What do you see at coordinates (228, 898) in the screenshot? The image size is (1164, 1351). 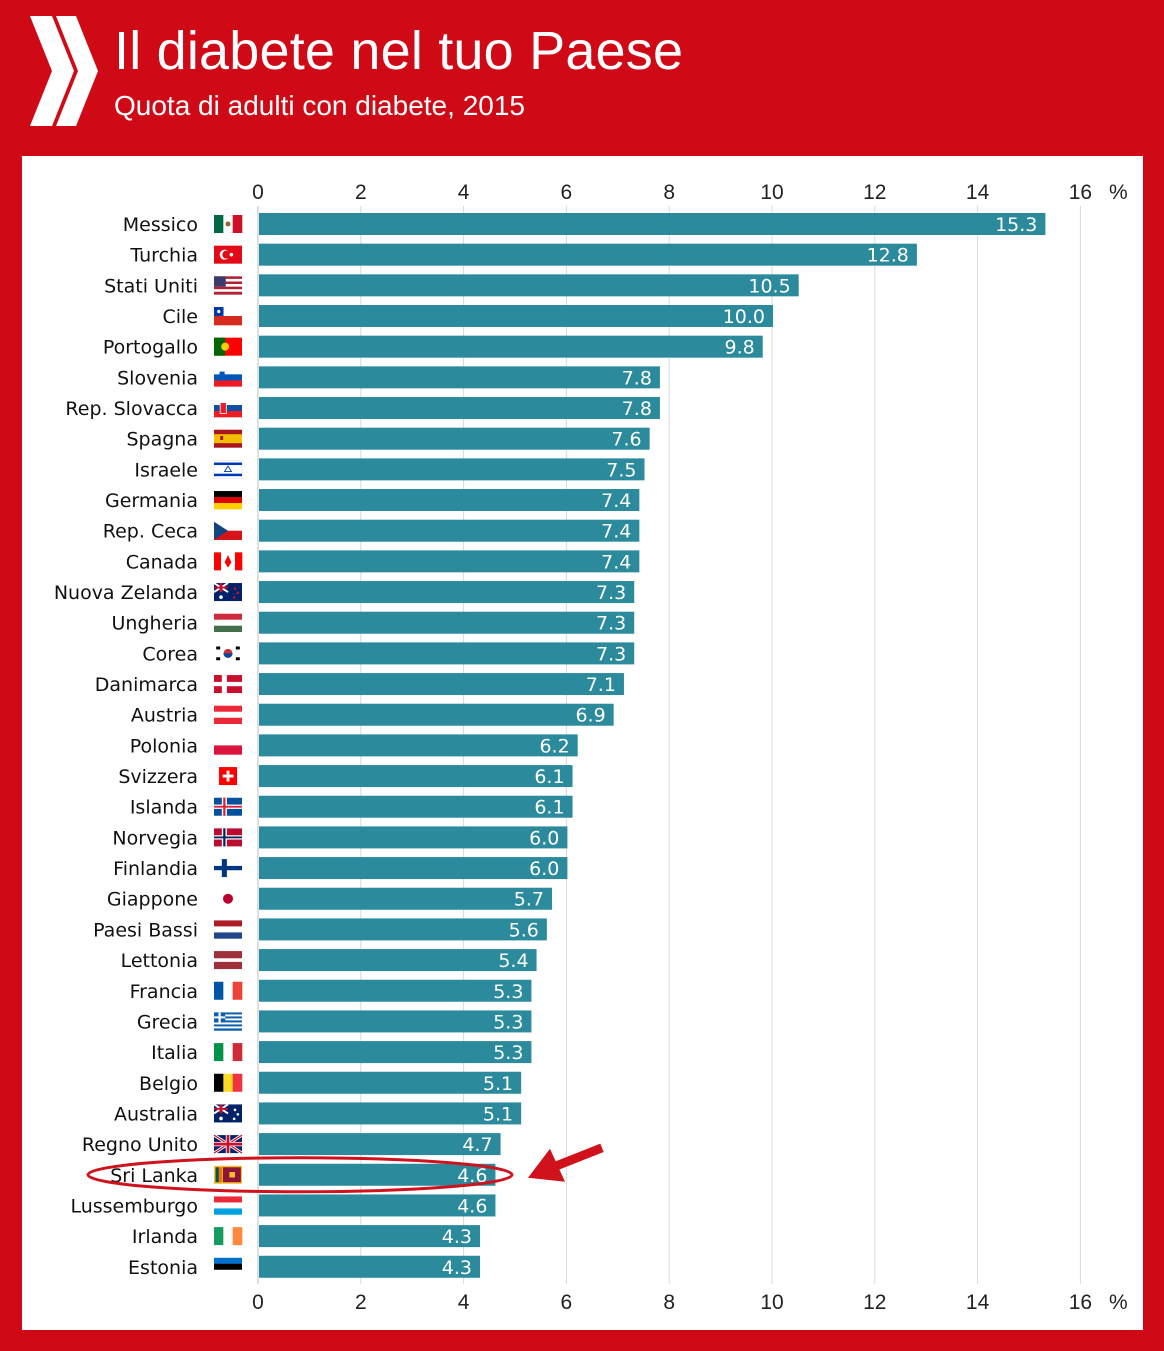 I see `flag-japan-icon` at bounding box center [228, 898].